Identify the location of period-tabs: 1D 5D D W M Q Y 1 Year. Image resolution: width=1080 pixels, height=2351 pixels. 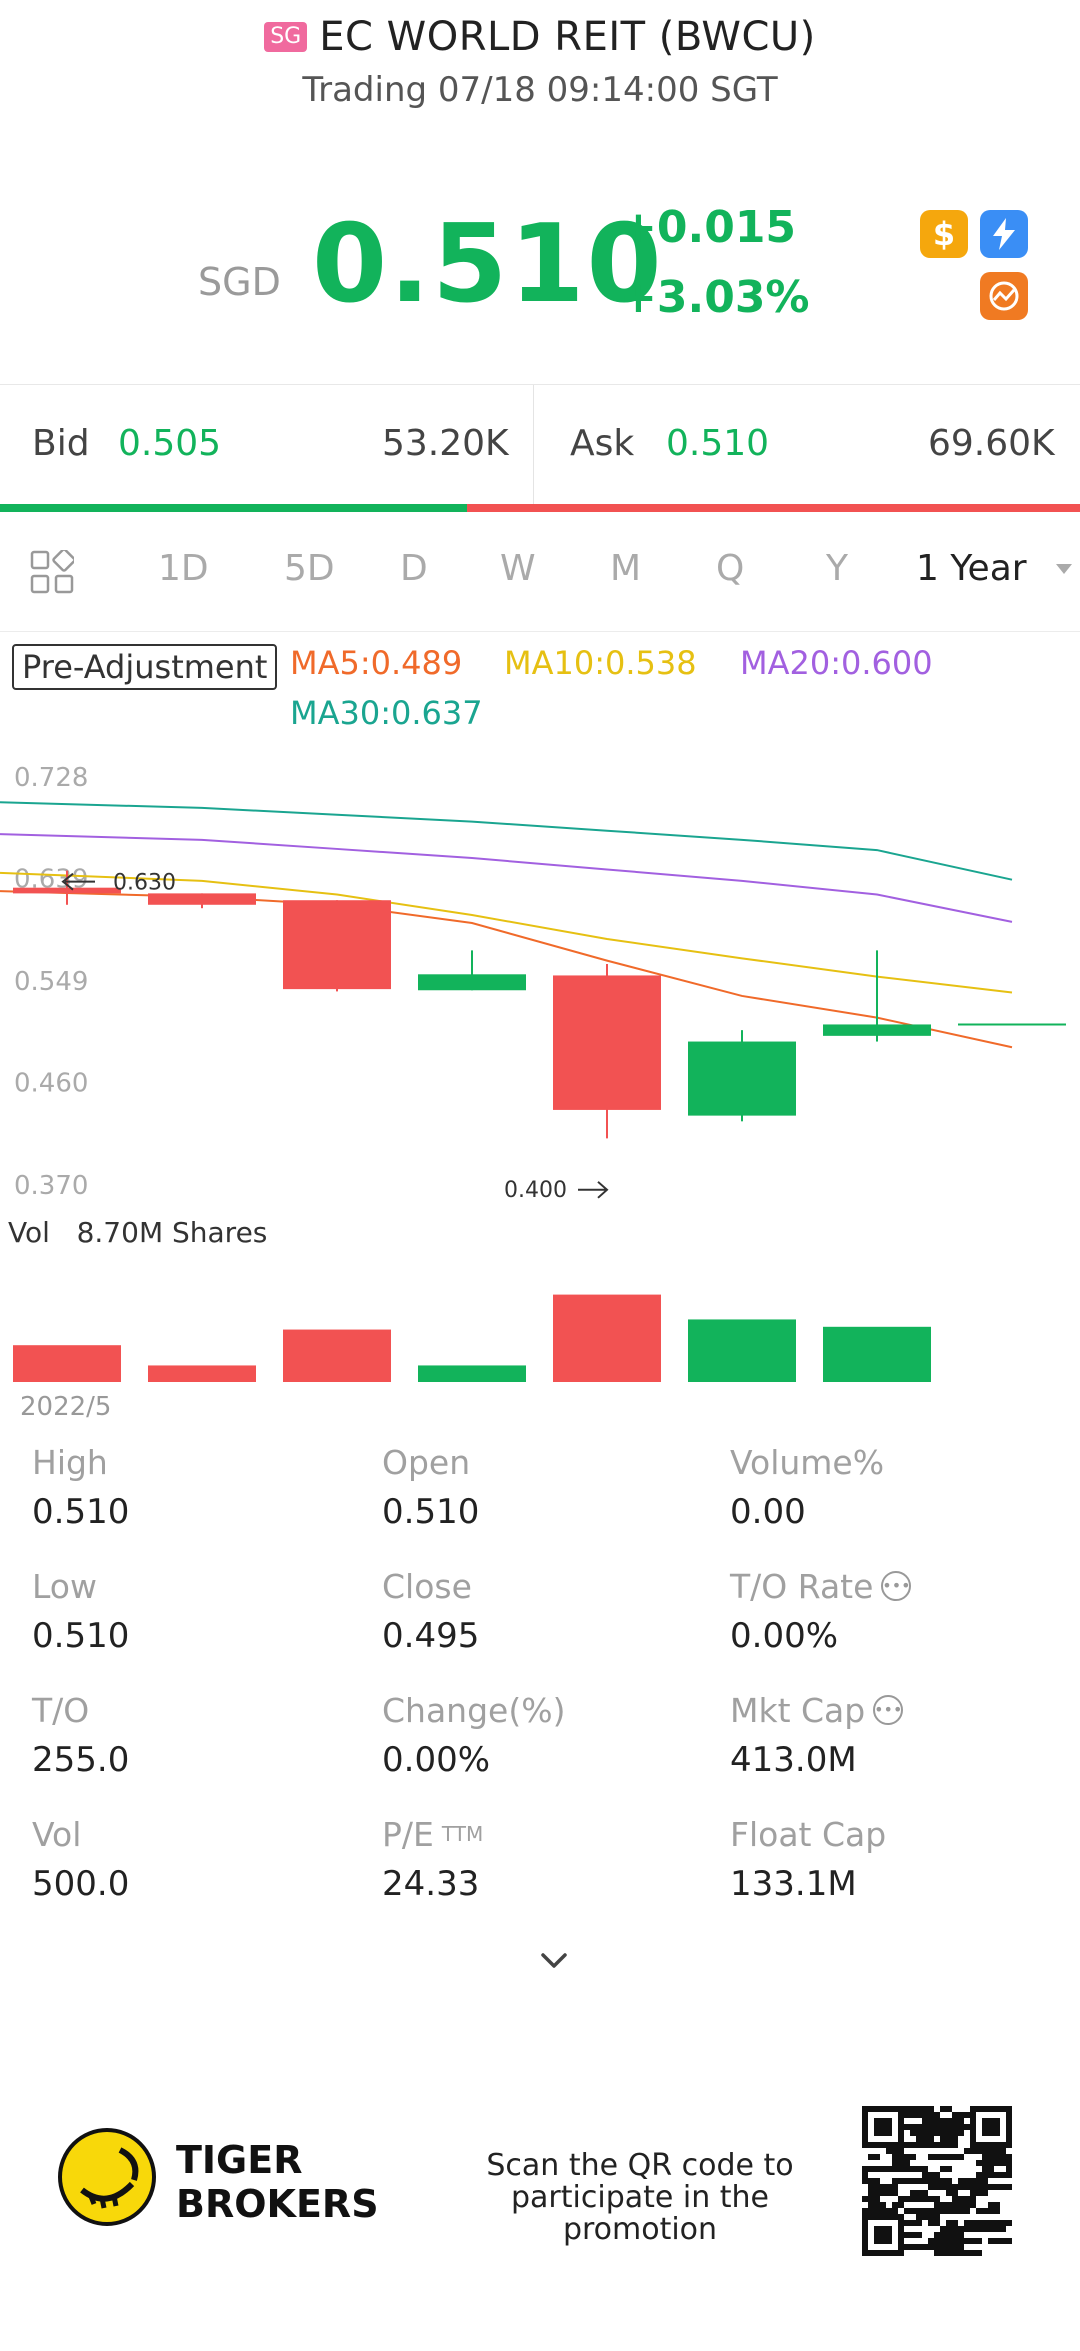
(540, 572).